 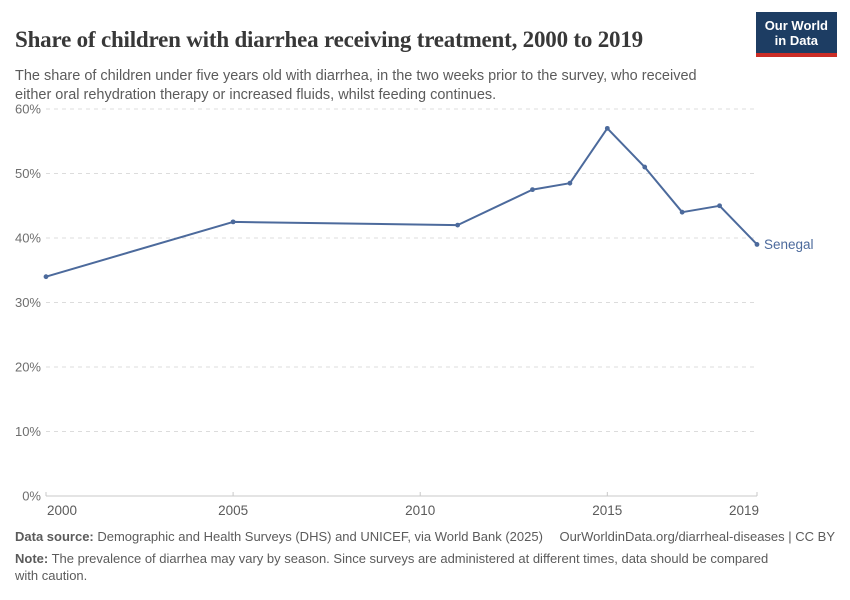 What do you see at coordinates (62, 510) in the screenshot?
I see `x-tick-label: 2000` at bounding box center [62, 510].